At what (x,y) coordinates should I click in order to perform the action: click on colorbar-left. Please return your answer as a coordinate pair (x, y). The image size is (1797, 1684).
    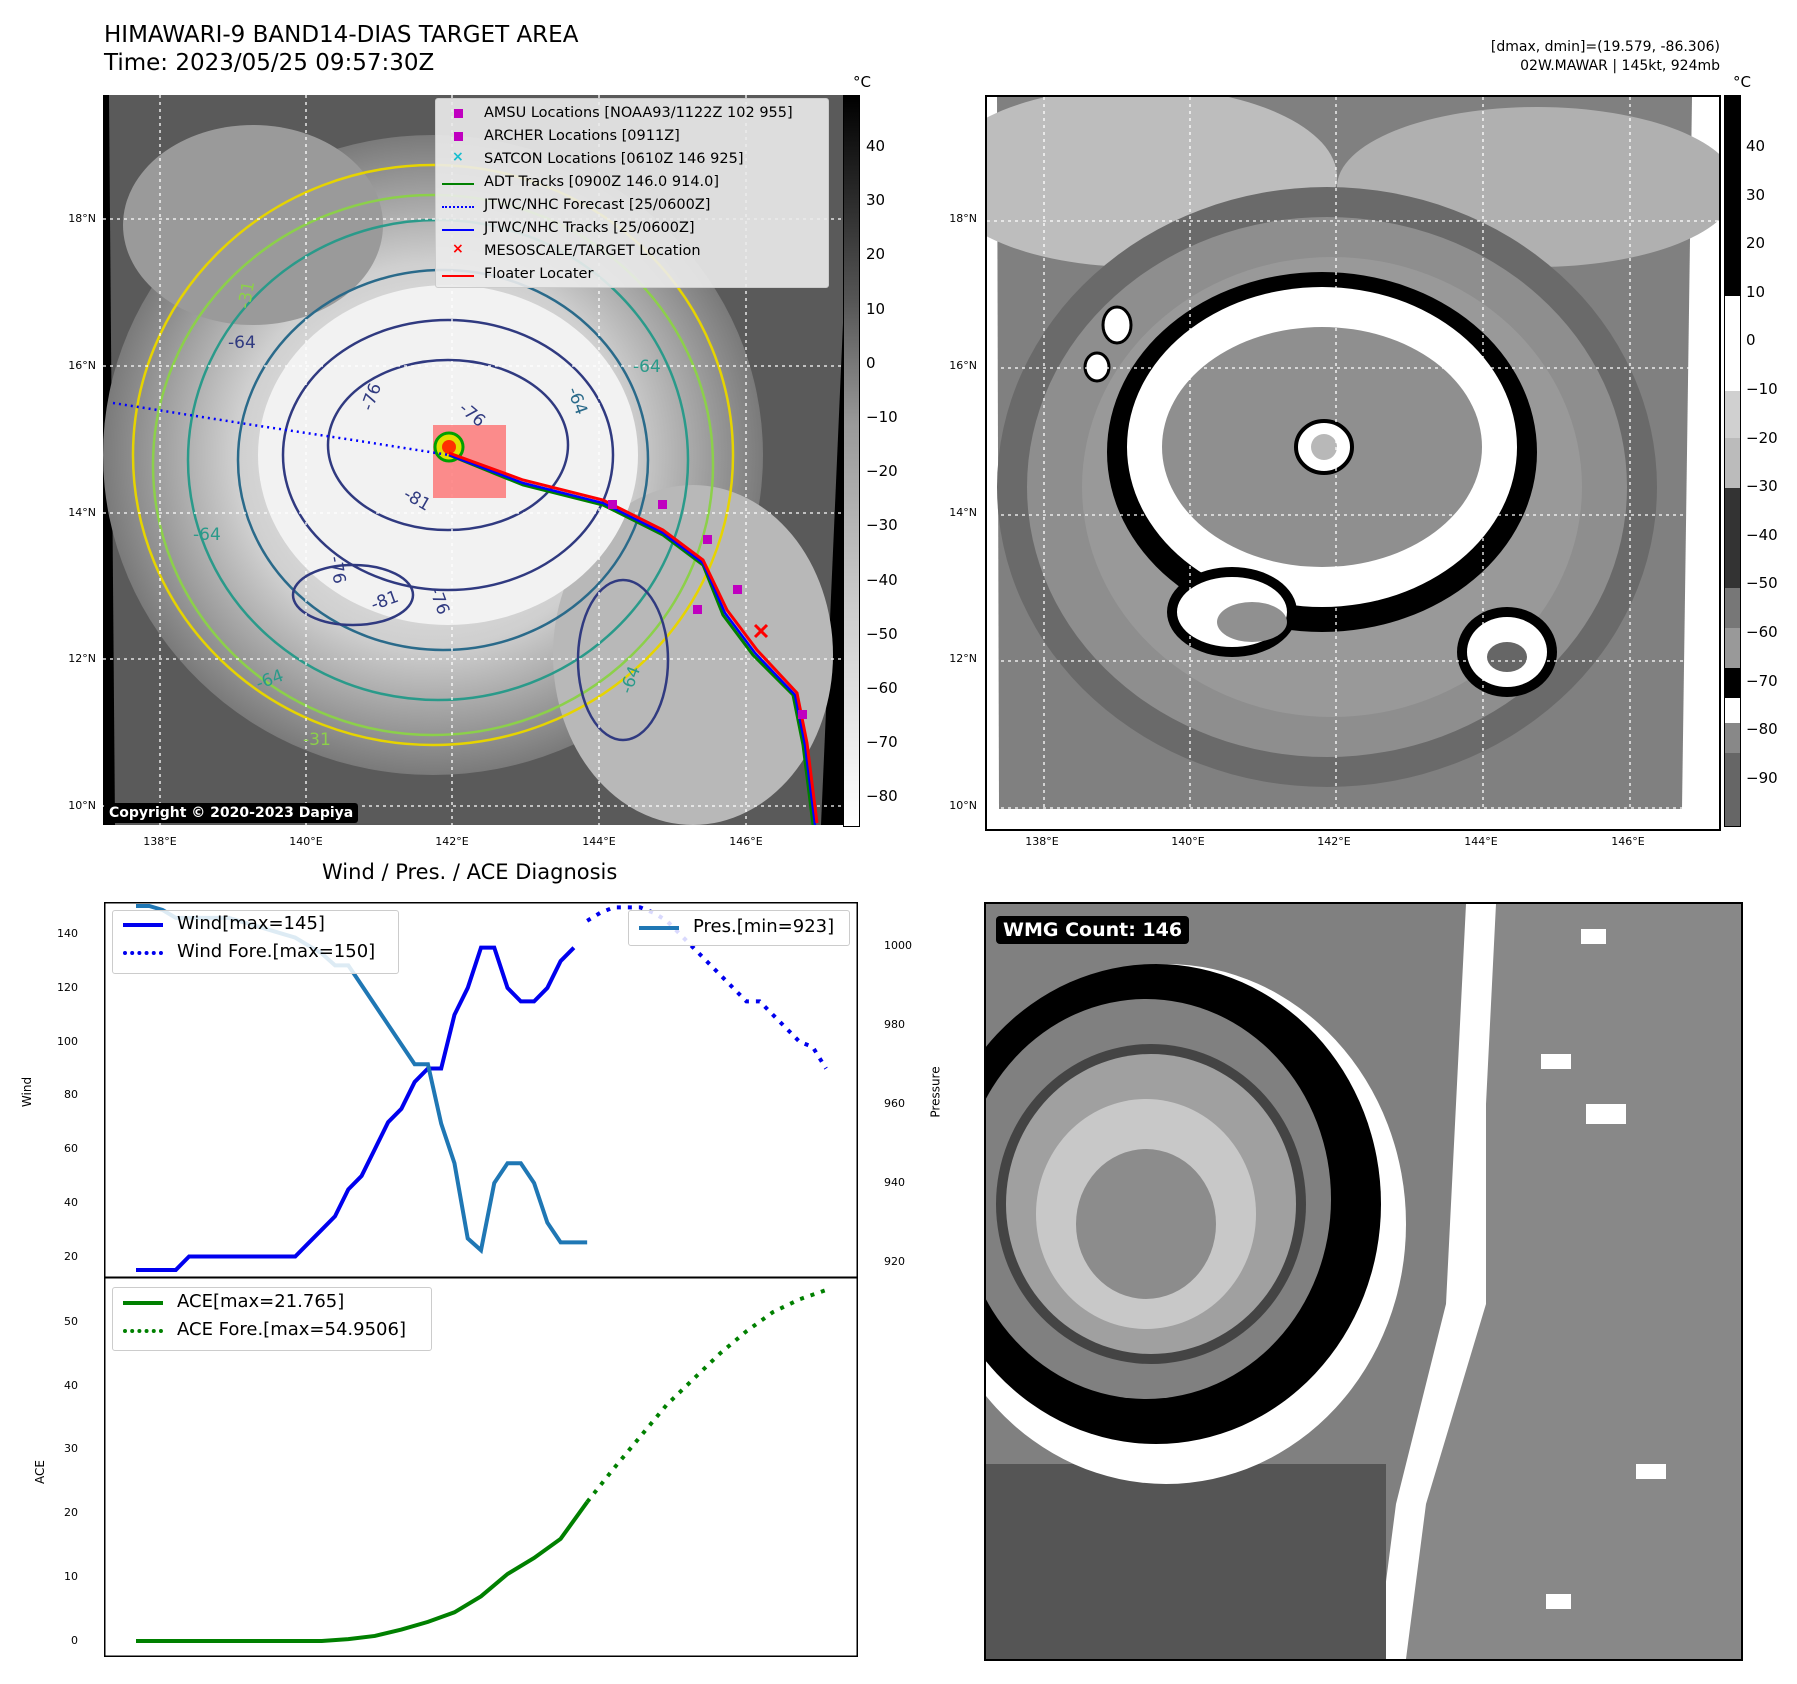
    Looking at the image, I should click on (851, 461).